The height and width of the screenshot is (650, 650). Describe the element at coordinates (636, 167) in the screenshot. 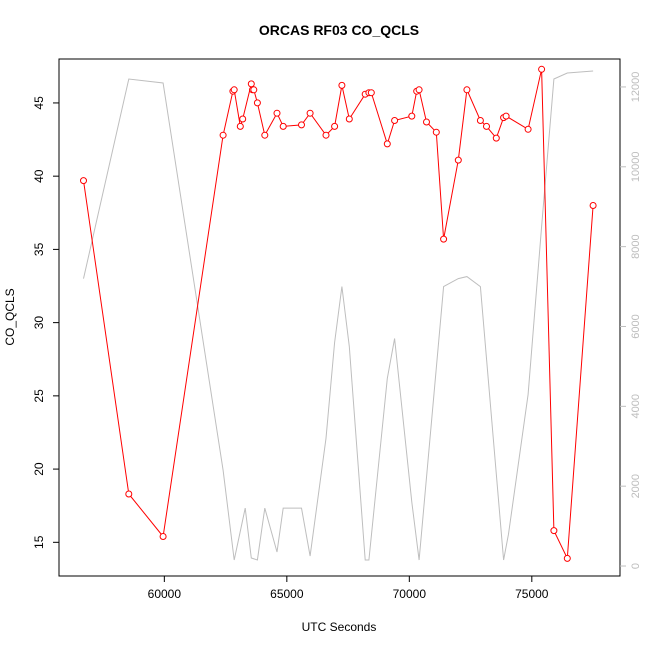

I see `y2-tick-label: 10000` at that location.